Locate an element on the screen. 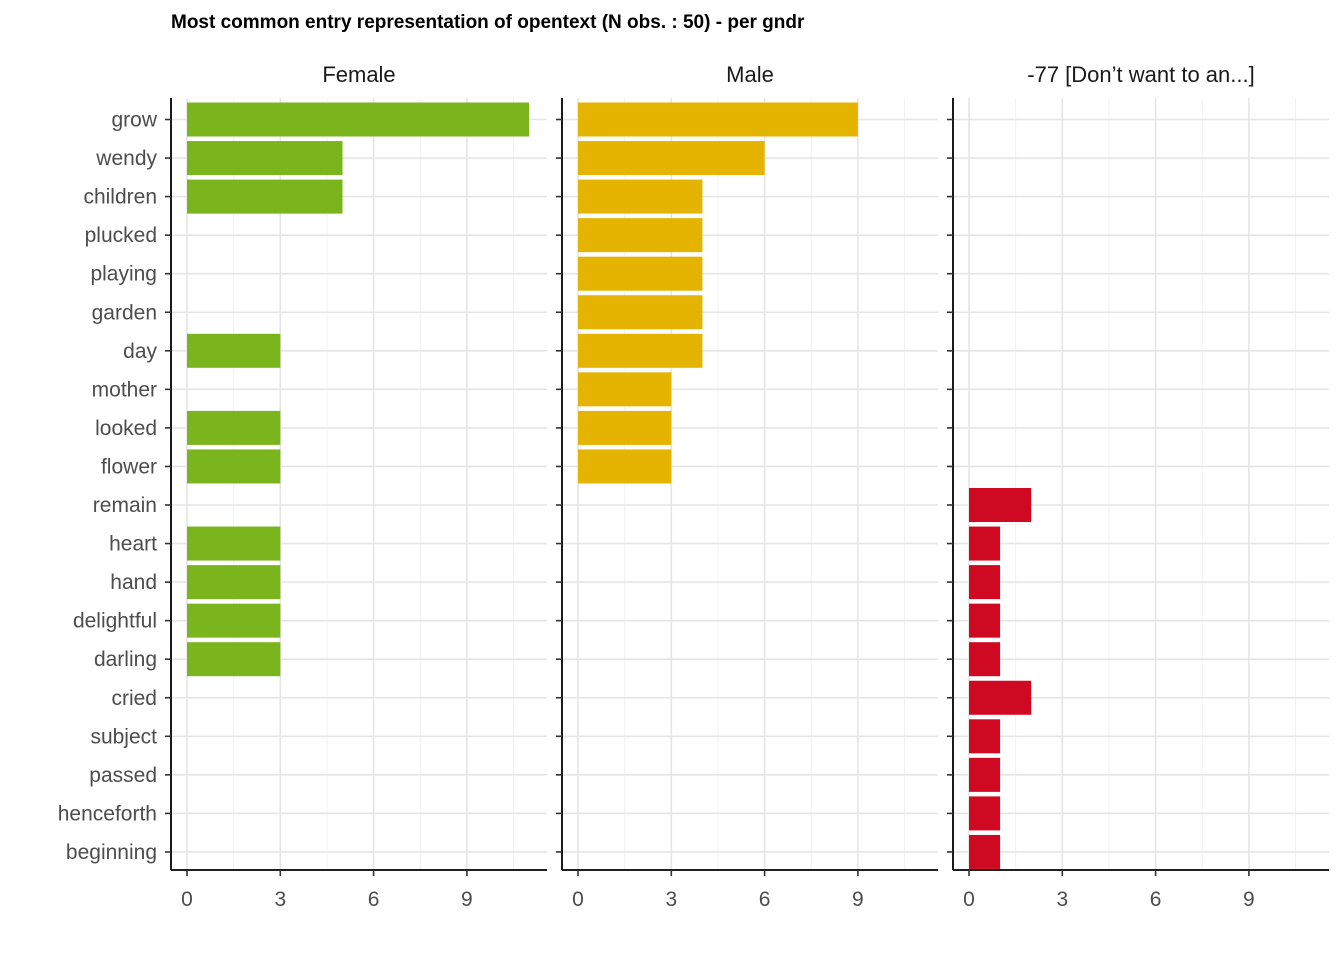 This screenshot has height=960, width=1344. y-tick-label: day is located at coordinates (140, 351).